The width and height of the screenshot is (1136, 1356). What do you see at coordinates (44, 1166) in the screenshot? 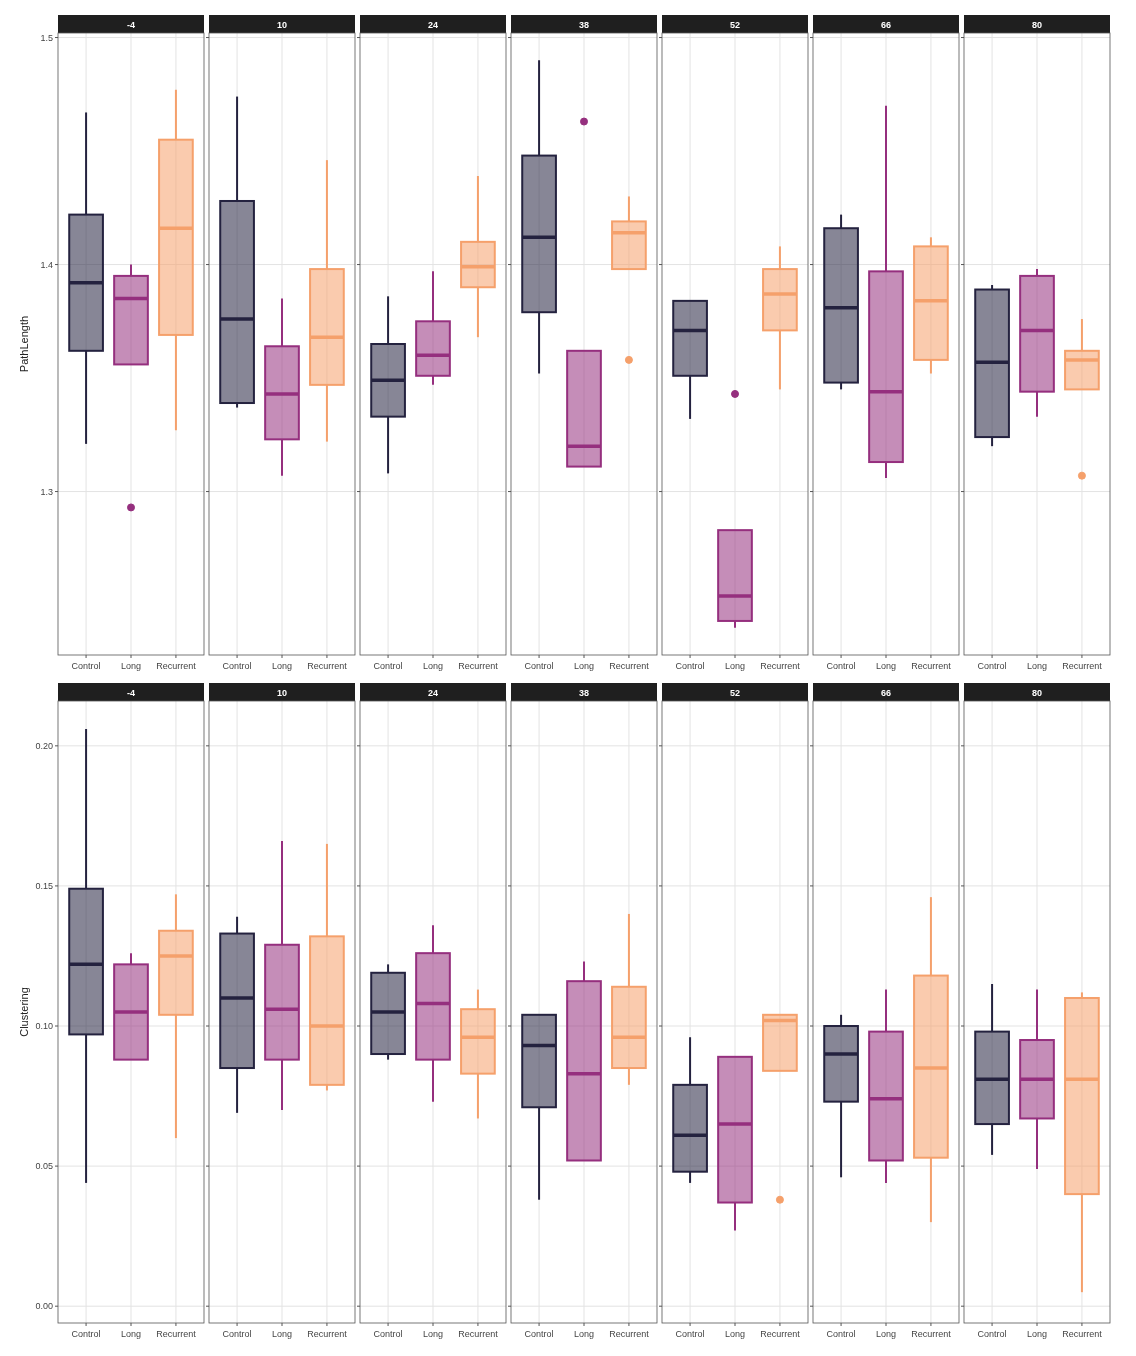
I see `y-tick-label: 0.05` at bounding box center [44, 1166].